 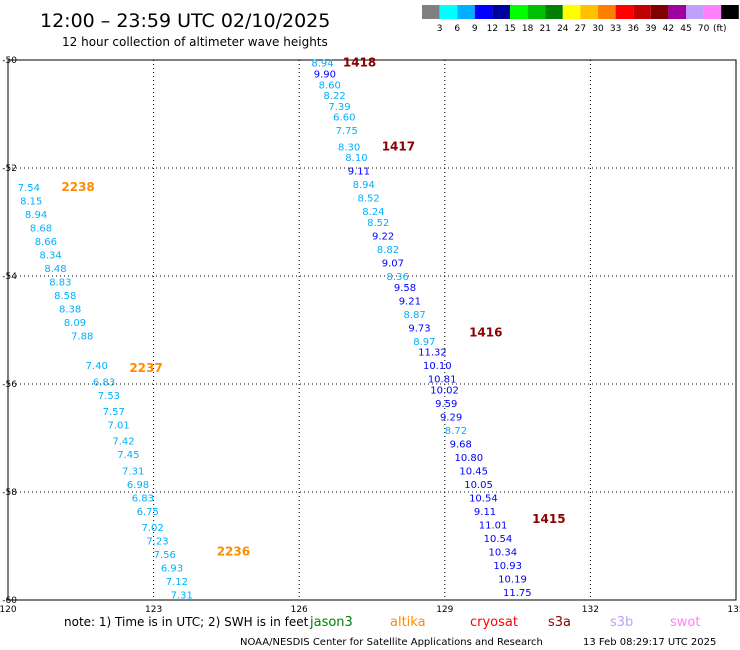 I want to click on swh-value-label: 7.39, so click(x=339, y=107).